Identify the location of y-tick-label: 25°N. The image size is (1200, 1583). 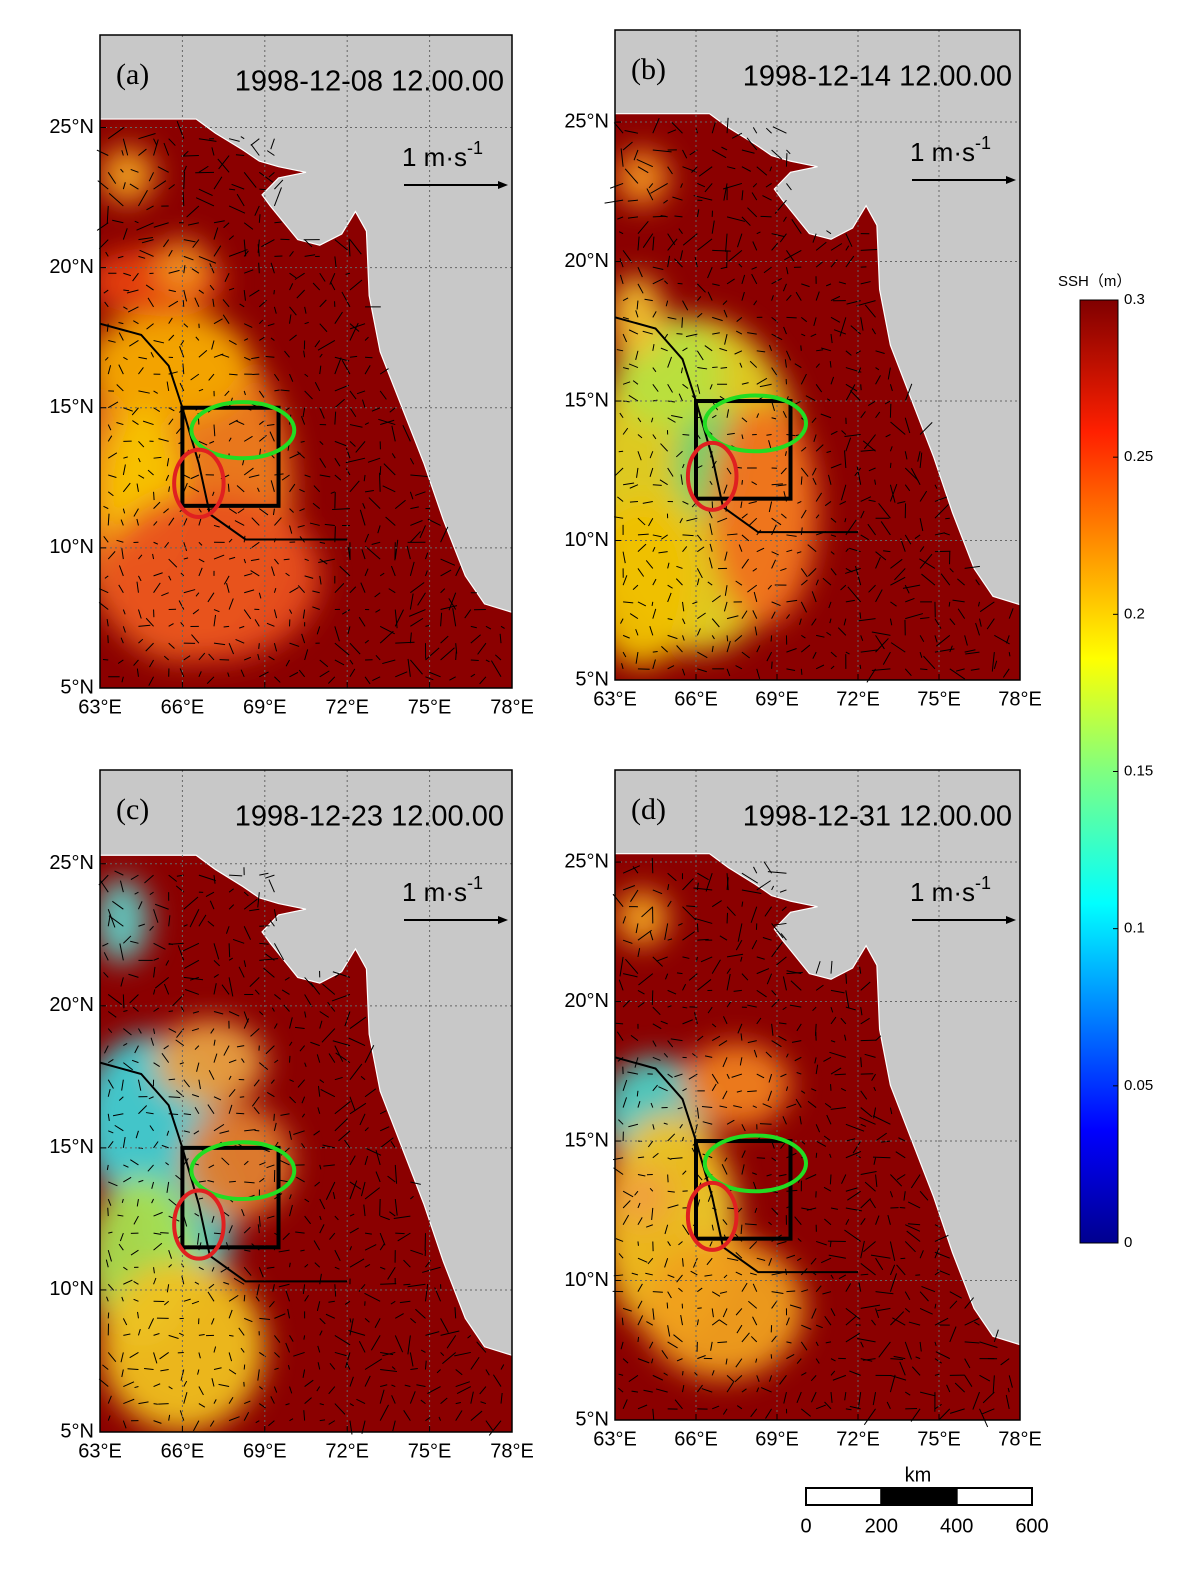
(71, 863).